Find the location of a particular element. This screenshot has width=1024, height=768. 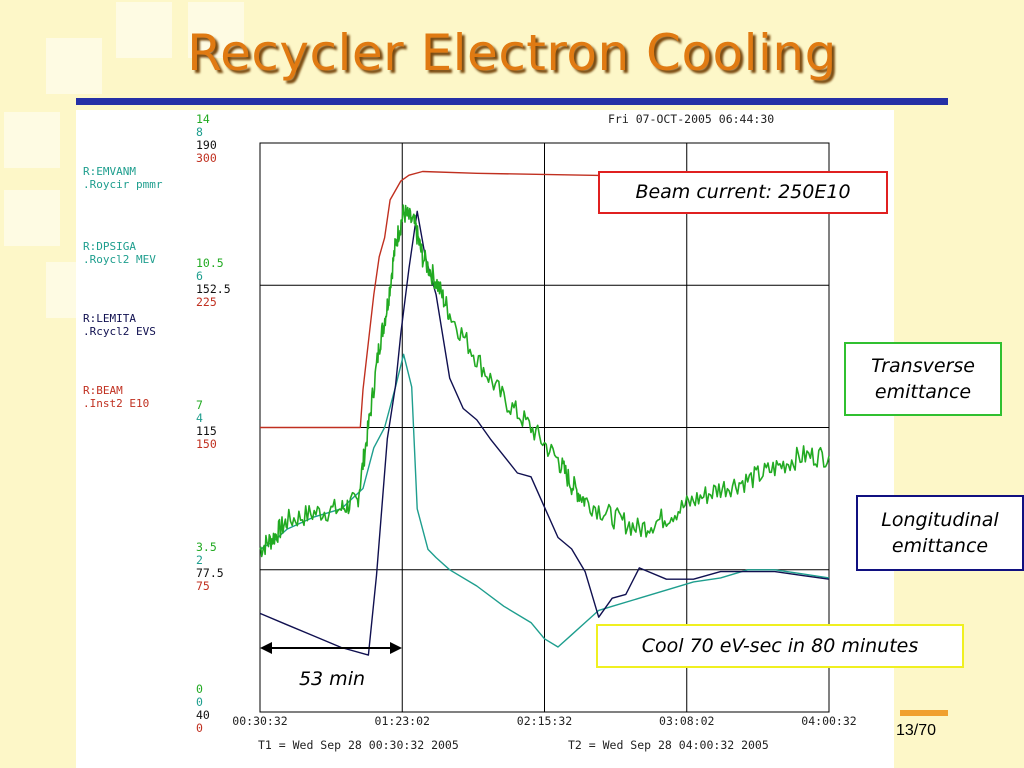

axis-scale-value: 6 is located at coordinates (199, 276).